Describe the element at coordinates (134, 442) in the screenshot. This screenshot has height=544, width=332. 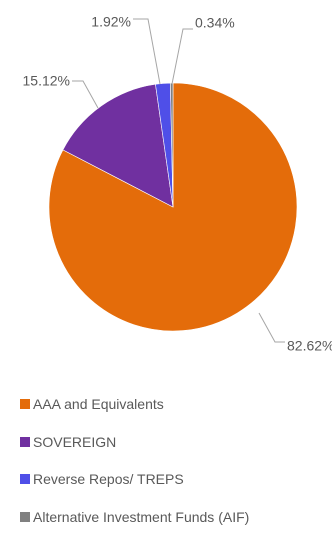
I see `legend-item-2: SOVEREIGN` at that location.